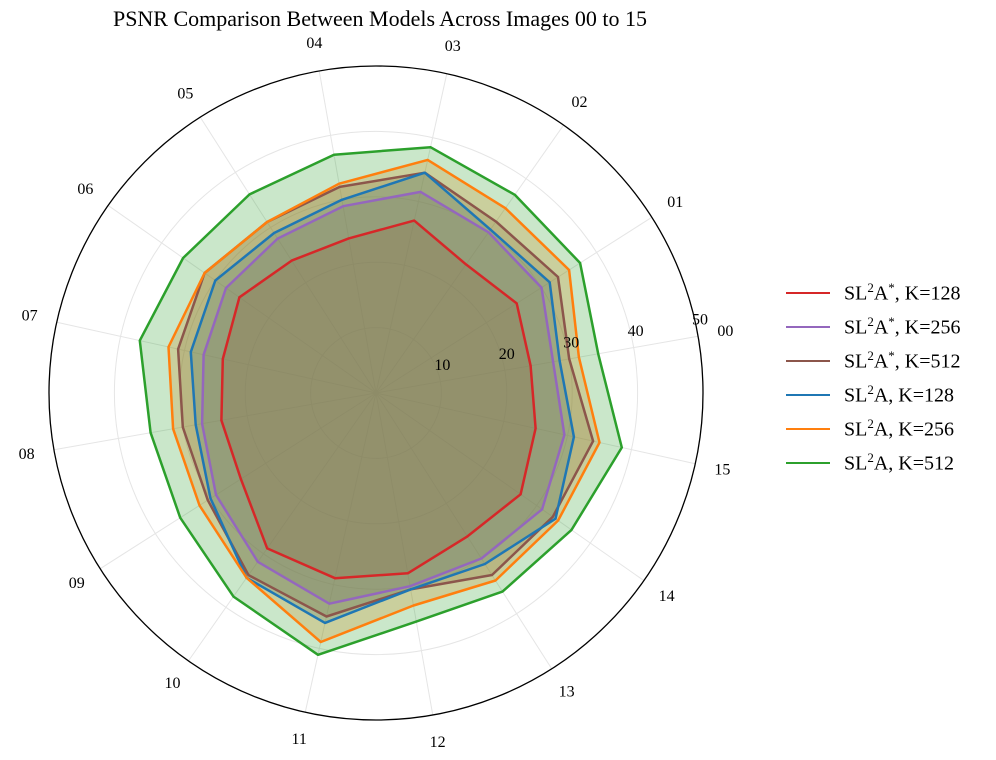 The image size is (996, 760). I want to click on legend-item: SL2A*, K=128, so click(873, 293).